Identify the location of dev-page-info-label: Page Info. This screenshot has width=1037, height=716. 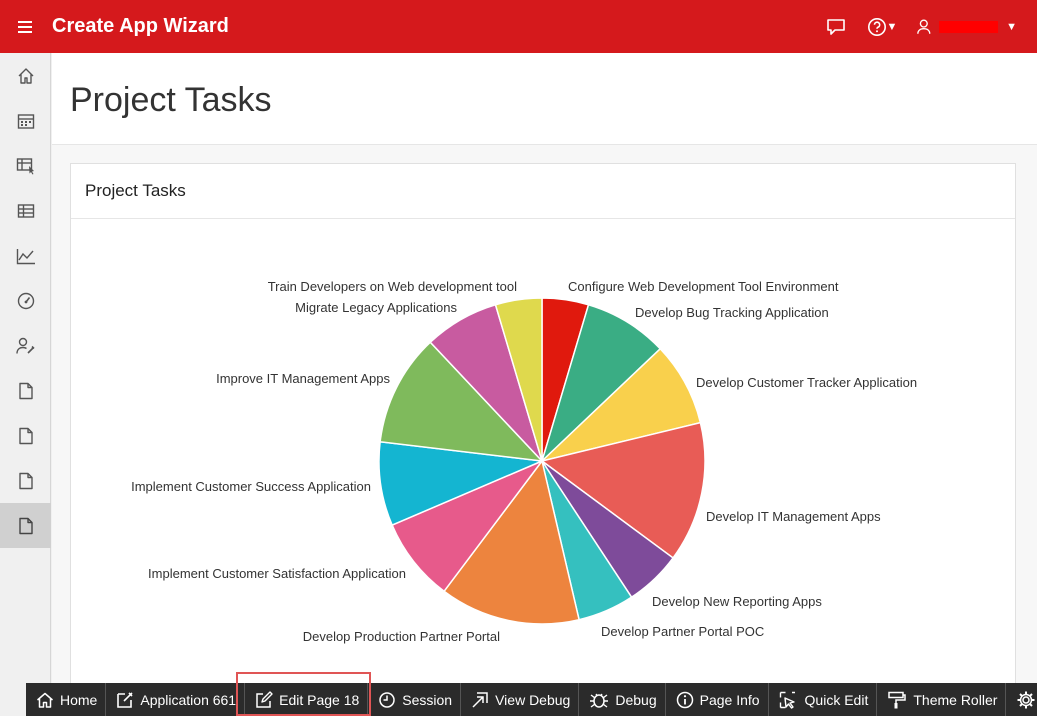
(729, 699).